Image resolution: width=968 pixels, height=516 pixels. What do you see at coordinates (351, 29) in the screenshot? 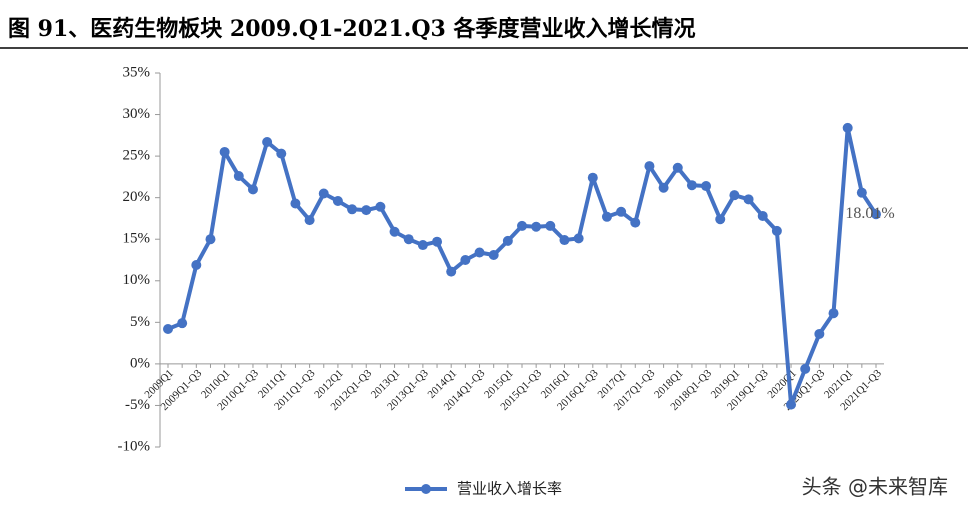
I see `chart-title: 图 91、医药生物板块 2009.Q1-2021.Q3 各季度营业收入增长情况` at bounding box center [351, 29].